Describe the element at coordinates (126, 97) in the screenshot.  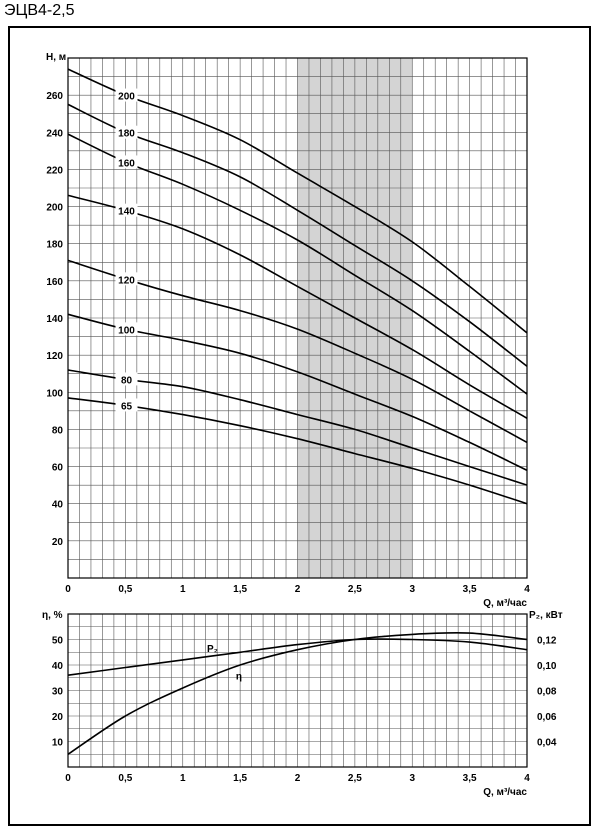
I see `curve-label: 200` at that location.